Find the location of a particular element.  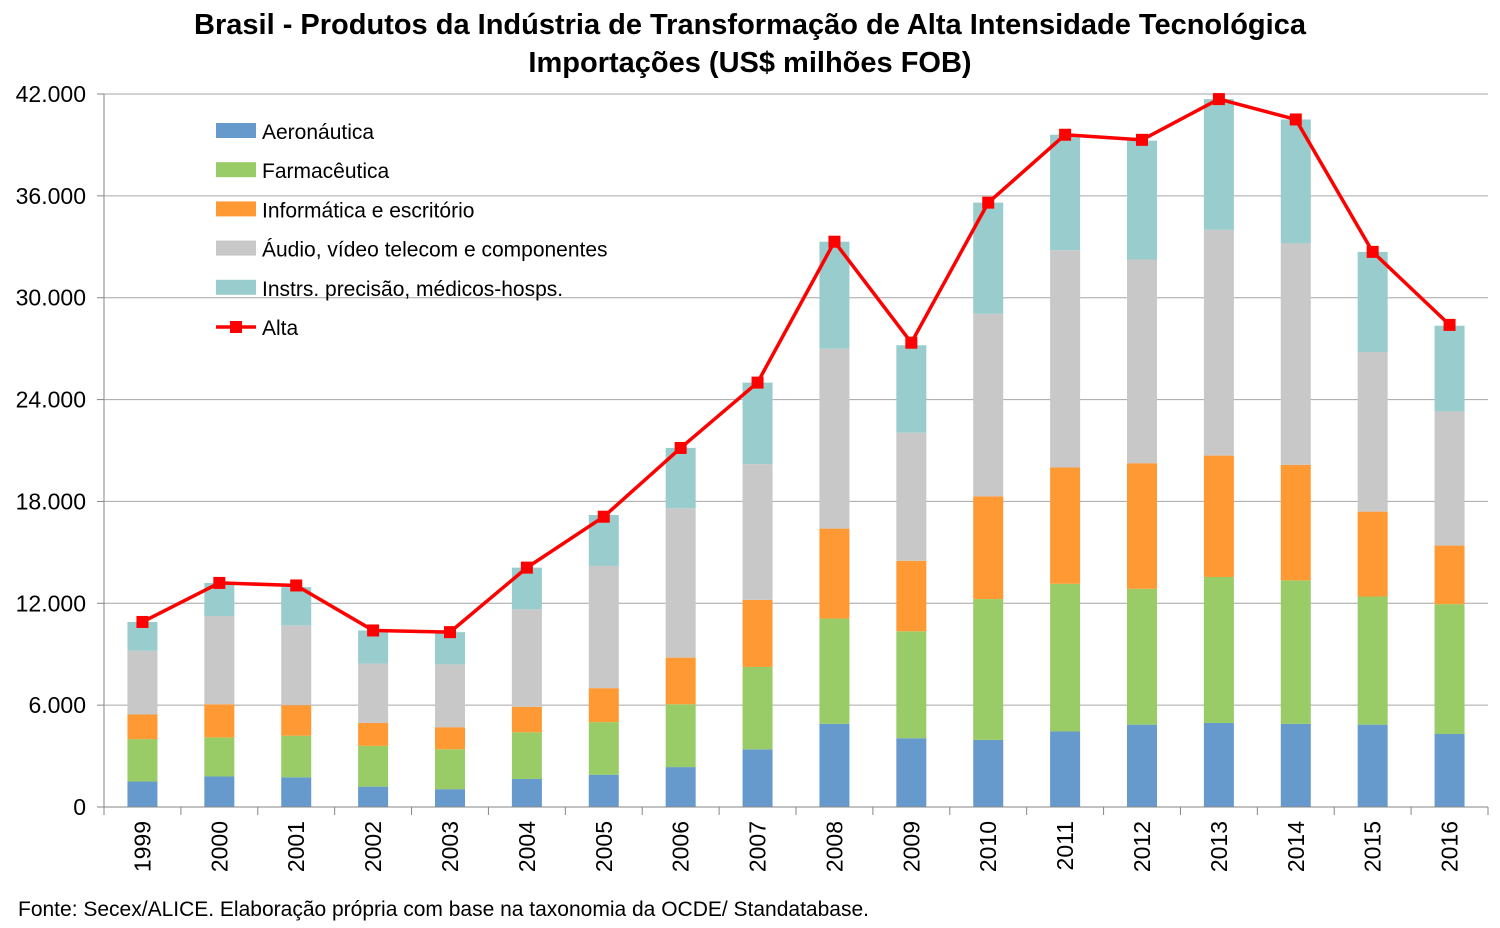

legend-label: Aeronáutica is located at coordinates (318, 132).